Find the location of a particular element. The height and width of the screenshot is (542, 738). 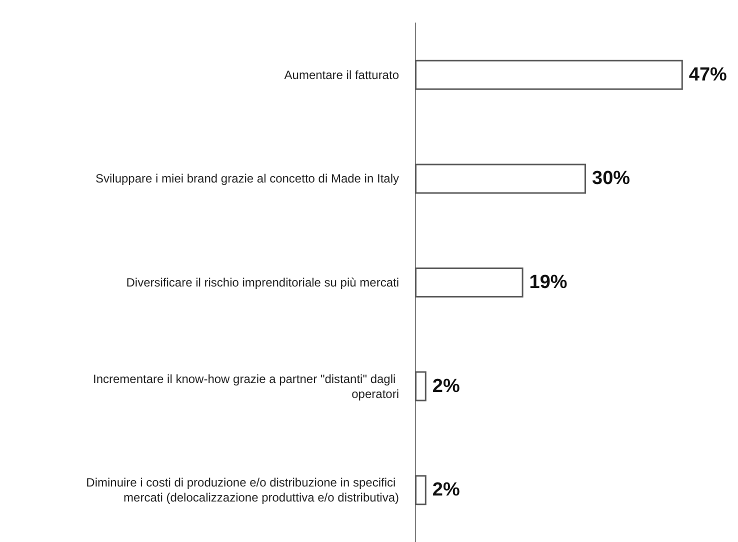

data-label: 47% is located at coordinates (708, 75).